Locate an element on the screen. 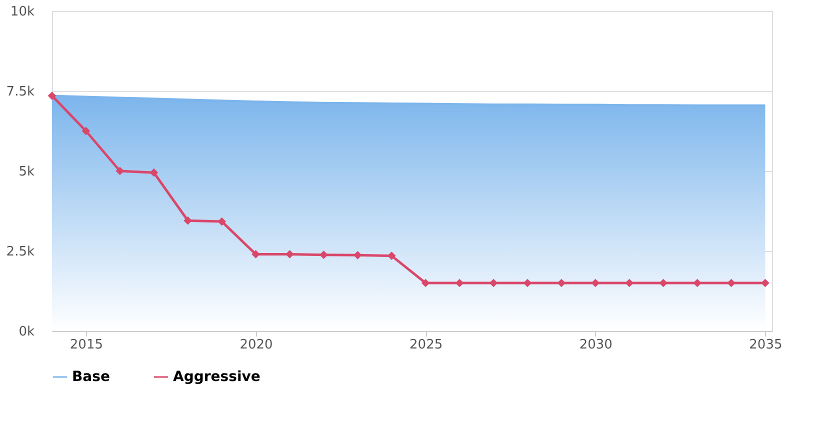 This screenshot has height=434, width=827. y-tick-label: 0k is located at coordinates (26, 332).